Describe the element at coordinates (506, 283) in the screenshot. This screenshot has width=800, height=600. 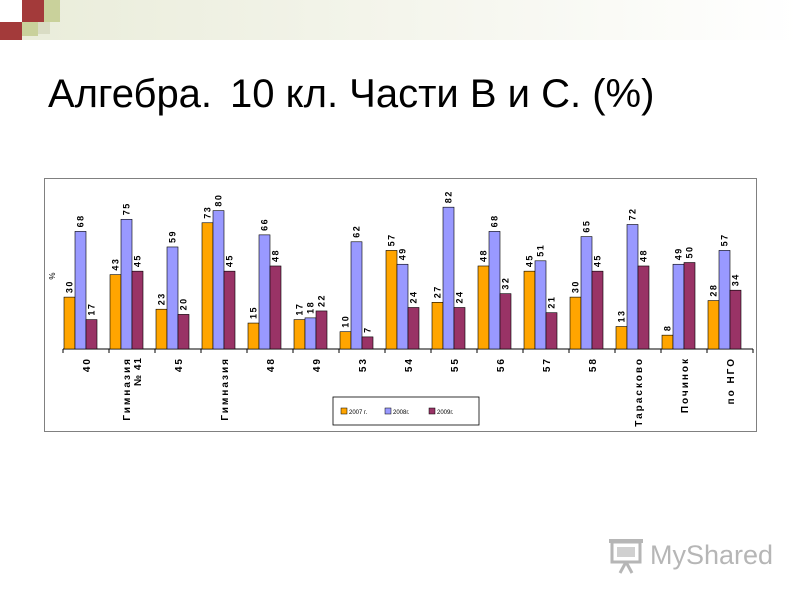
I see `data-label: 32` at that location.